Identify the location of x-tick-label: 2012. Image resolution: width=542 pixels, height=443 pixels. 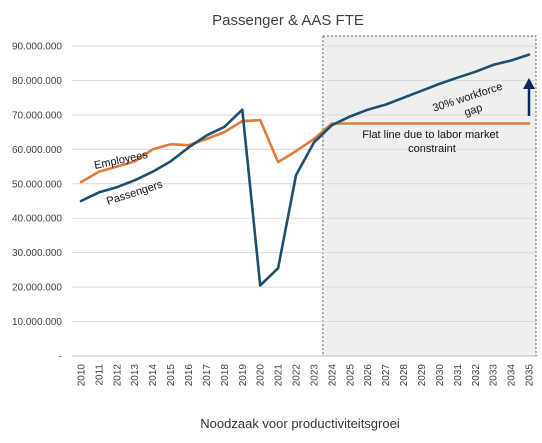
(117, 375).